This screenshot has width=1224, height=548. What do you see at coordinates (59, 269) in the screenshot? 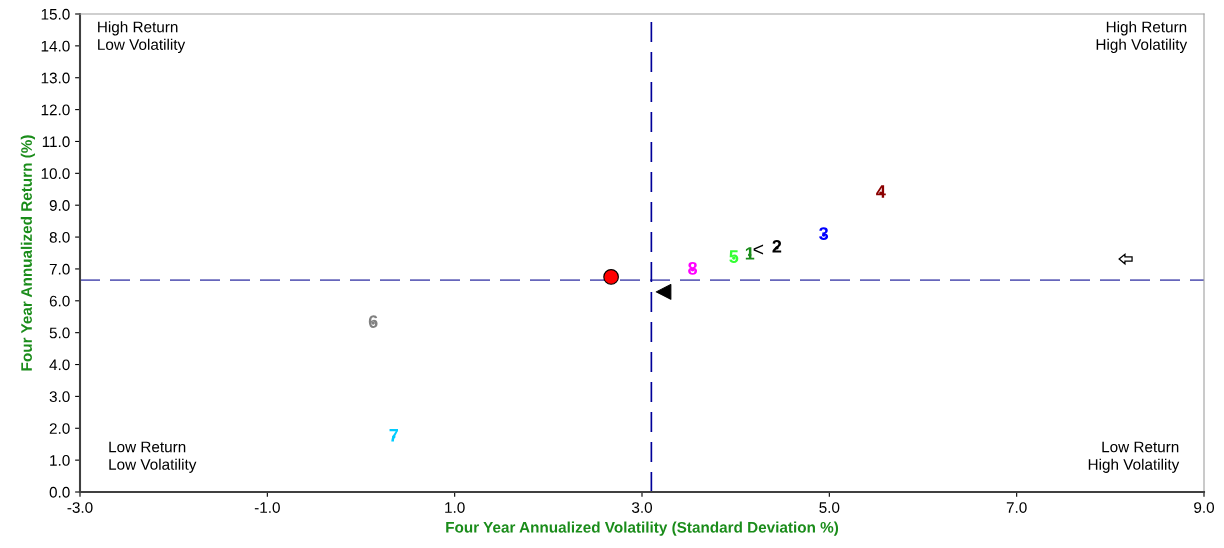
I see `y-tick-label: 7.0` at bounding box center [59, 269].